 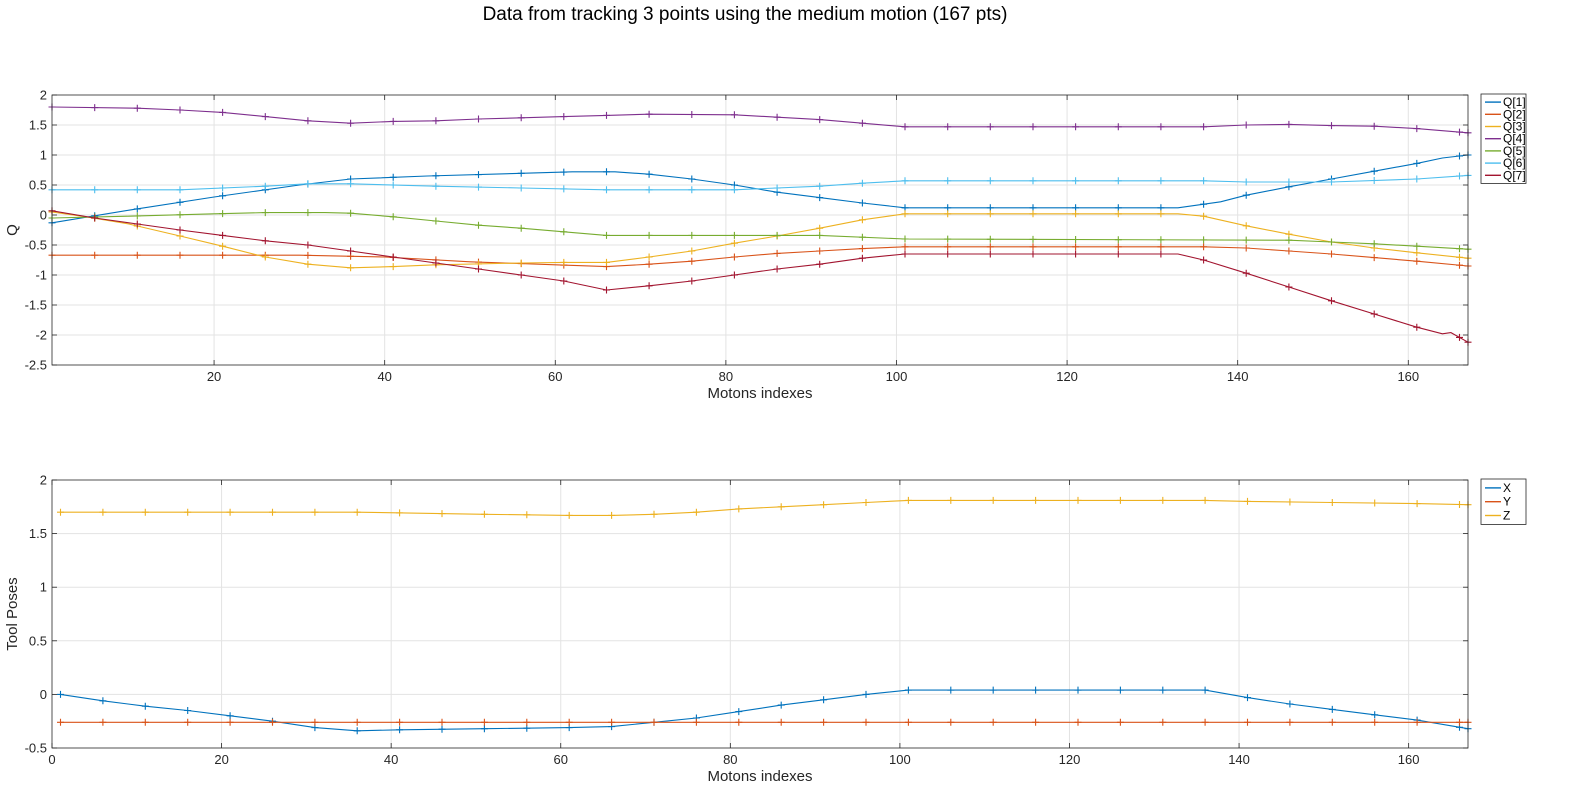 What do you see at coordinates (38, 640) in the screenshot?
I see `y-tick-label: 0.5` at bounding box center [38, 640].